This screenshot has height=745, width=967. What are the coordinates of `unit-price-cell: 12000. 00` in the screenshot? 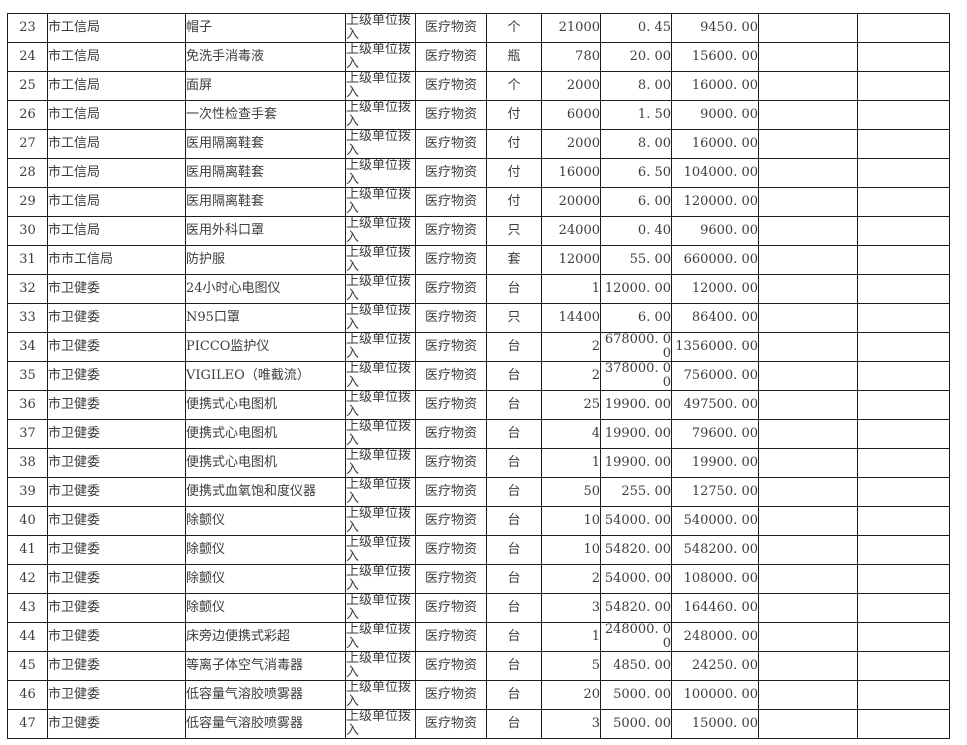 It's located at (636, 289).